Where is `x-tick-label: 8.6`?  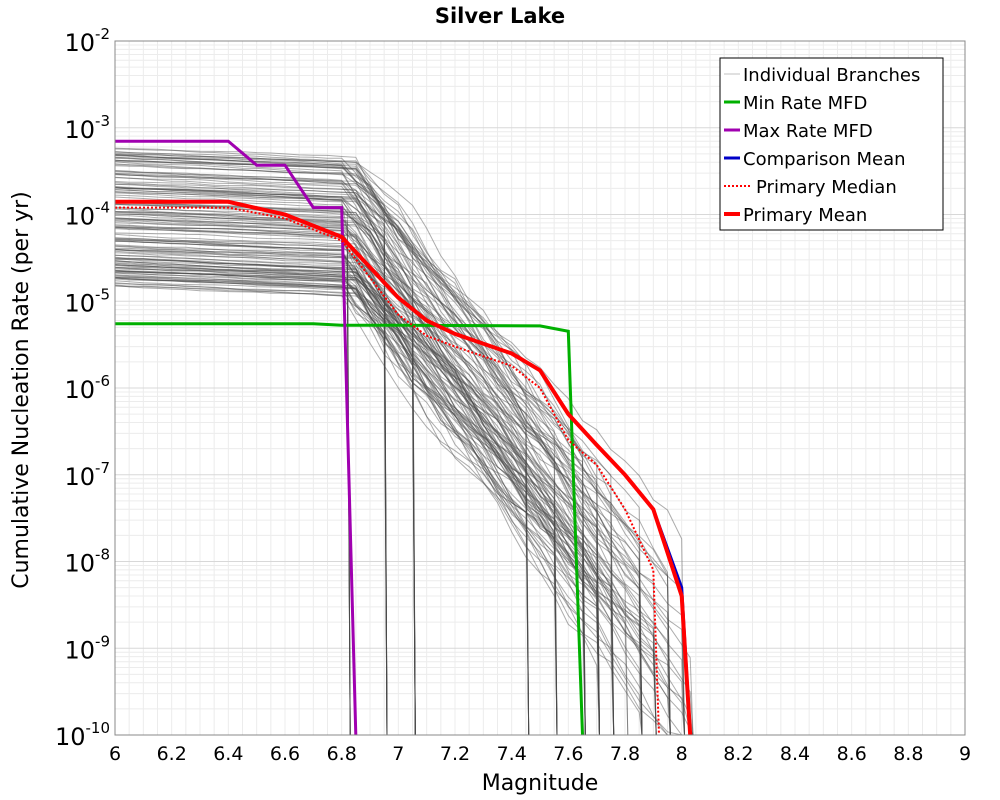
x-tick-label: 8.6 is located at coordinates (852, 754).